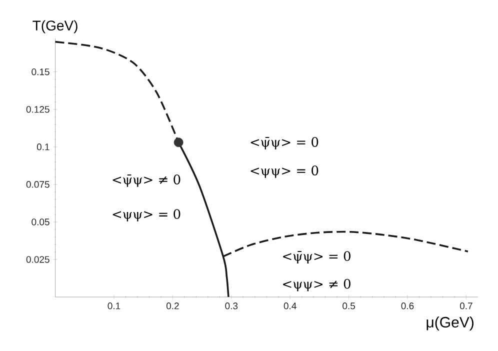 The width and height of the screenshot is (498, 351). Describe the element at coordinates (349, 306) in the screenshot. I see `x-tick-label: 0.5` at that location.